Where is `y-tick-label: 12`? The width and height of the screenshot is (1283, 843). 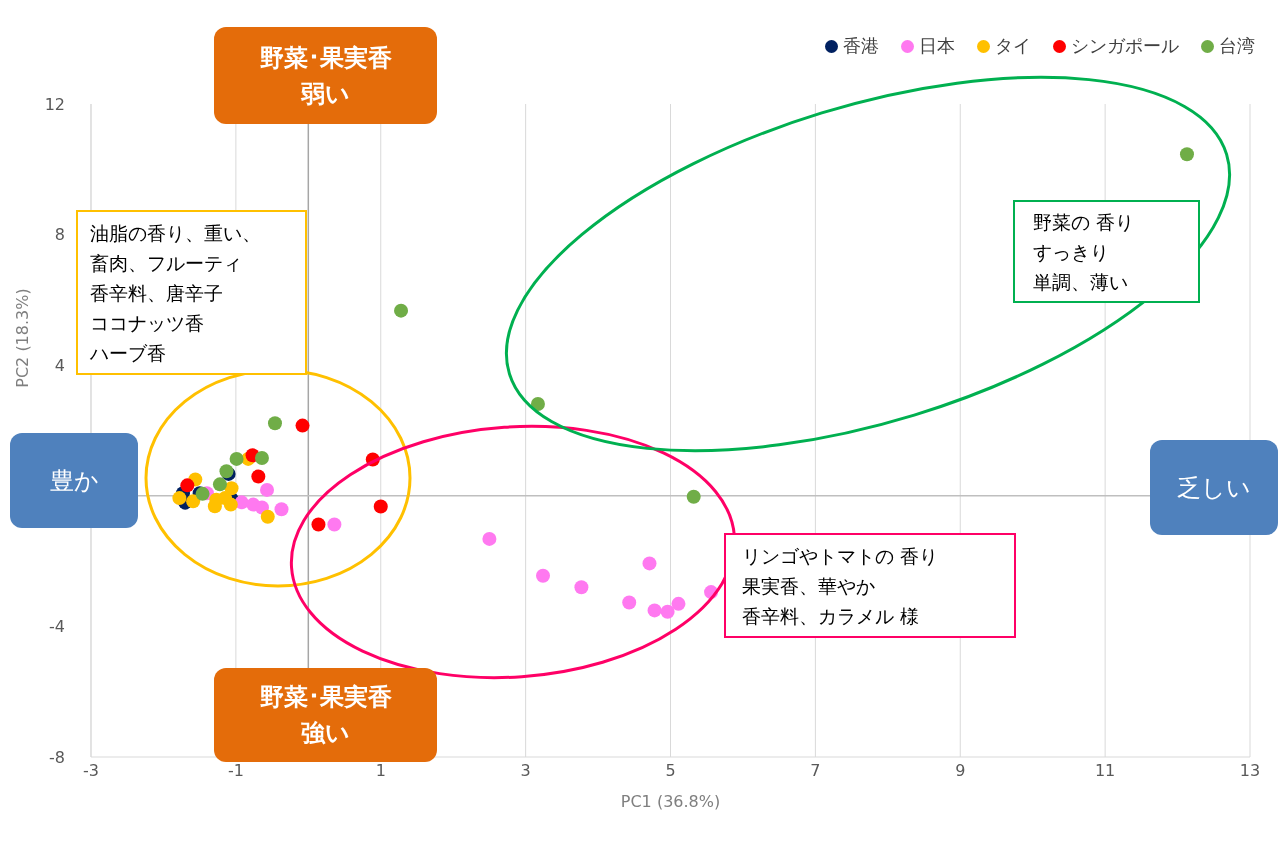
y-tick-label: 12 is located at coordinates (54, 104).